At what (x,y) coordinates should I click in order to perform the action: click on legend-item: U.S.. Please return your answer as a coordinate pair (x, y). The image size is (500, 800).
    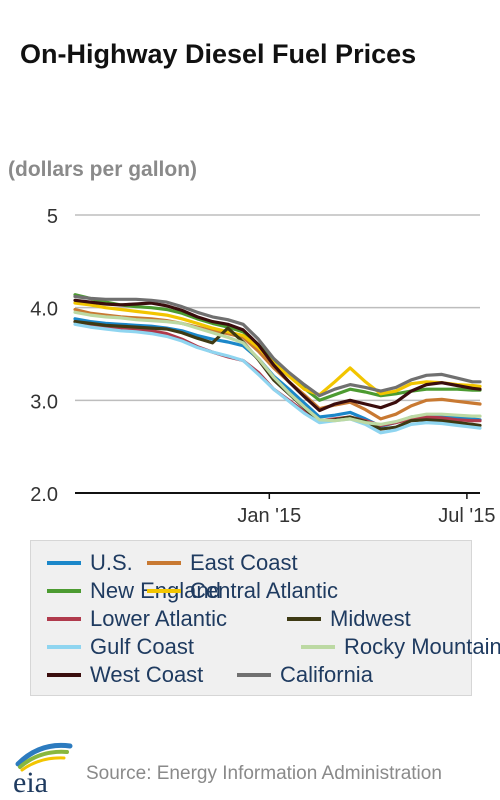
    Looking at the image, I should click on (90, 563).